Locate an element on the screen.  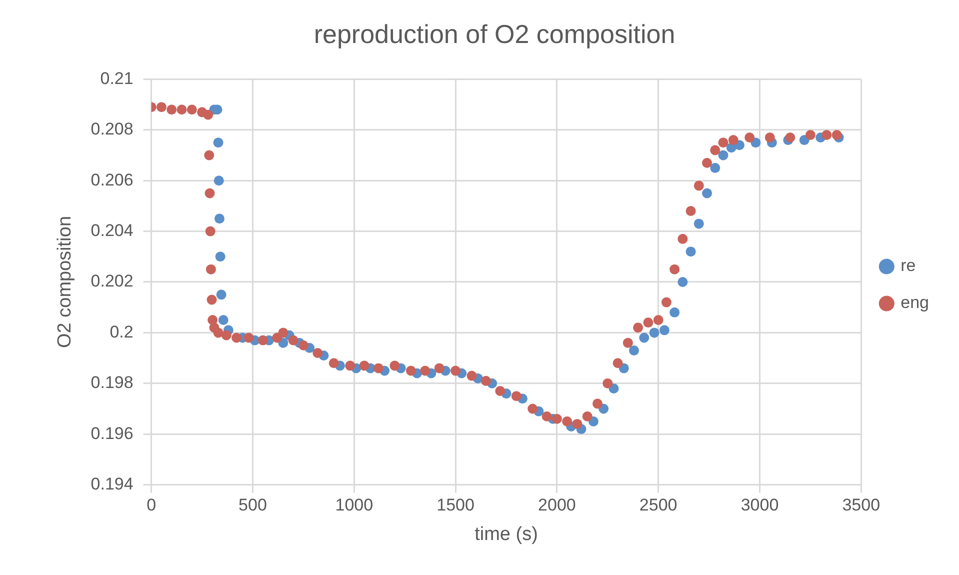
y-tick-label: 0.206 is located at coordinates (112, 180).